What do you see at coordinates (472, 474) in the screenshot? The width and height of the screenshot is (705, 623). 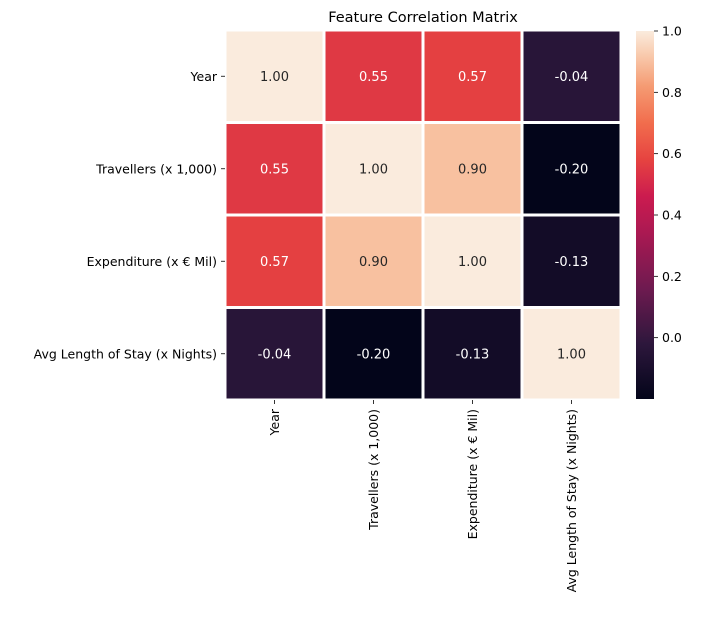 I see `x-tick-label: Expenditure (x € Mil)` at bounding box center [472, 474].